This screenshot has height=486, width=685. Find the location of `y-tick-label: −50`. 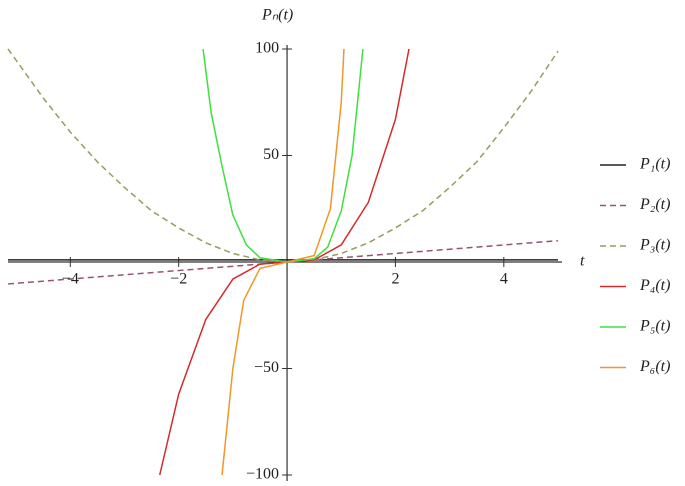

y-tick-label: −50 is located at coordinates (266, 367).